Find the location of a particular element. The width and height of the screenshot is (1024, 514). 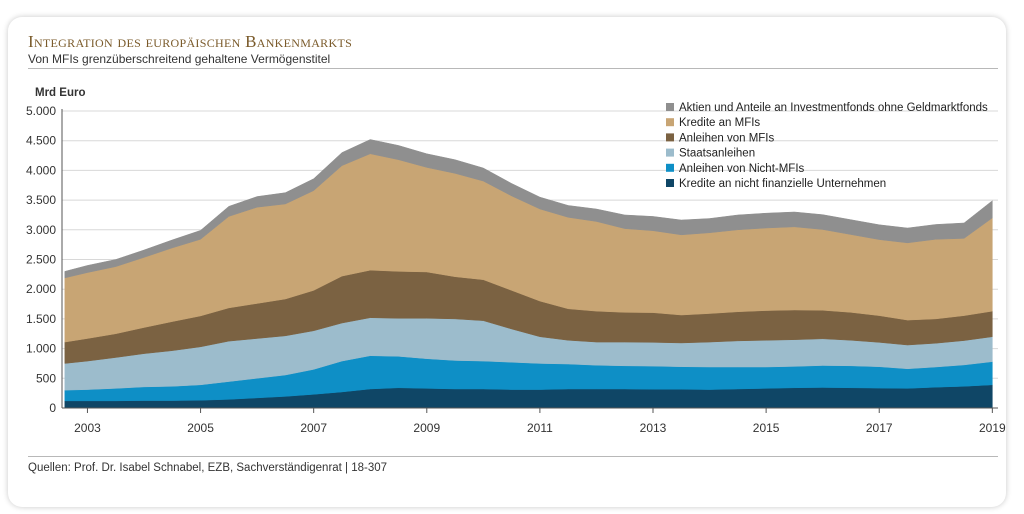

x-tick-label: 2011 is located at coordinates (540, 428).